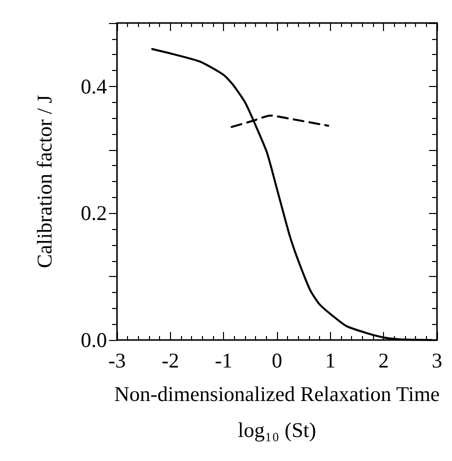 The image size is (452, 461). What do you see at coordinates (171, 360) in the screenshot?
I see `x-tick-label: -2` at bounding box center [171, 360].